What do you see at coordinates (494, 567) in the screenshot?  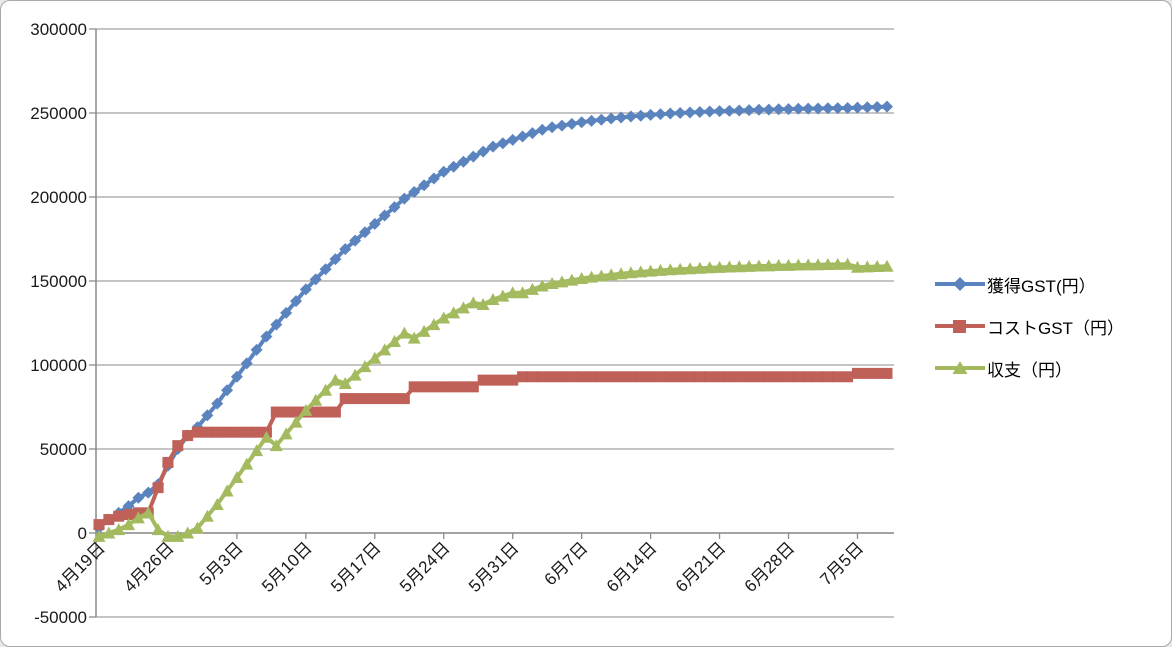 I see `x-axis-label: 5月31日` at bounding box center [494, 567].